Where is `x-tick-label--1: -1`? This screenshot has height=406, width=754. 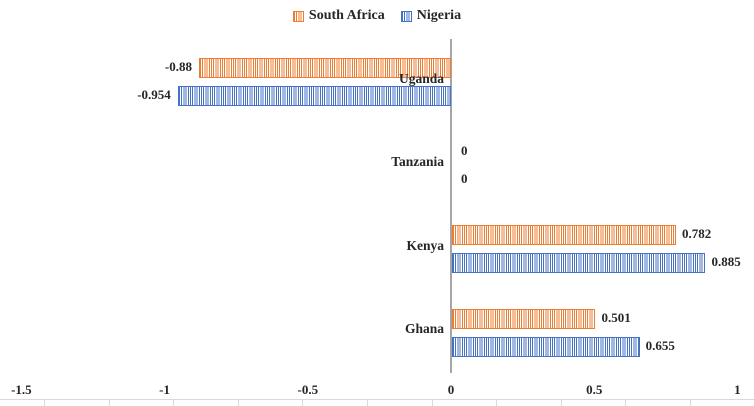 x-tick-label--1: -1 is located at coordinates (165, 389).